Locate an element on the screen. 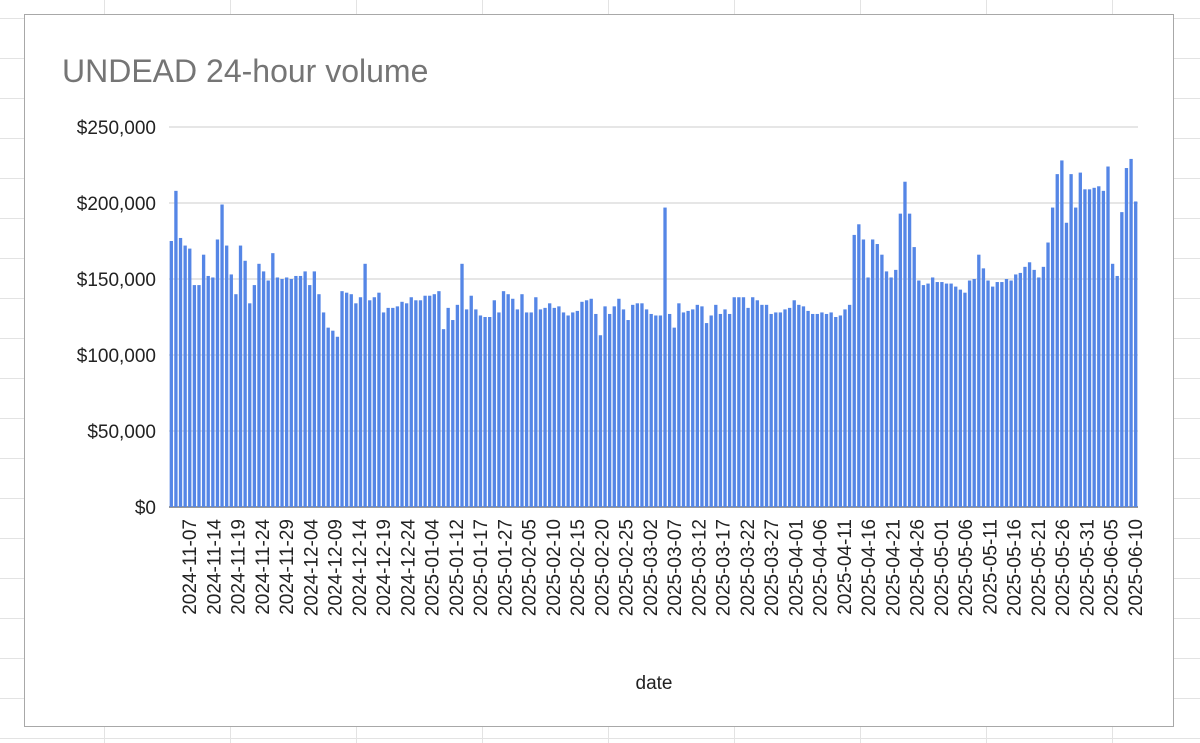  x-tick-label: 2024-12-24 is located at coordinates (408, 568).